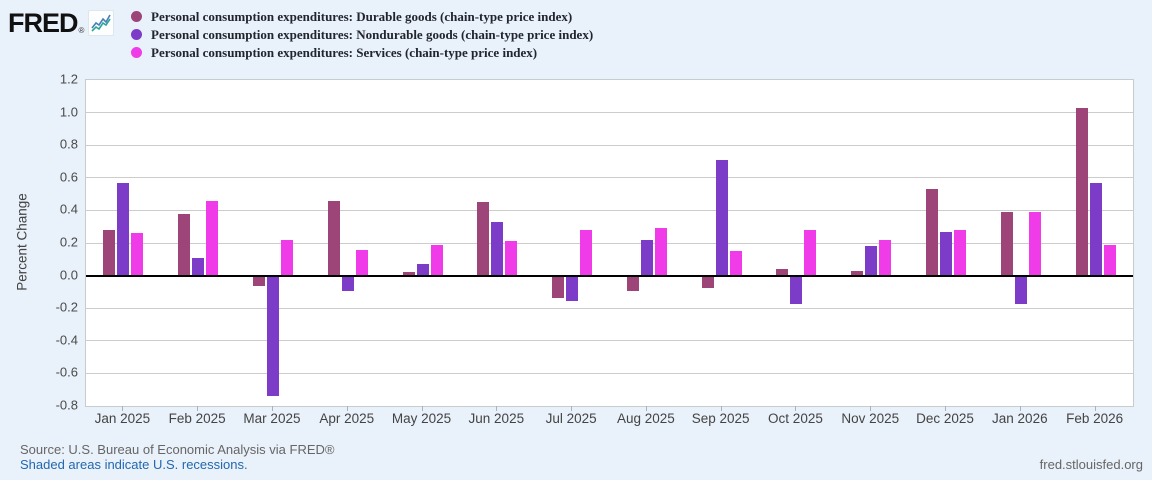 This screenshot has width=1152, height=480. What do you see at coordinates (1109, 260) in the screenshot?
I see `bar-services-feb-2026` at bounding box center [1109, 260].